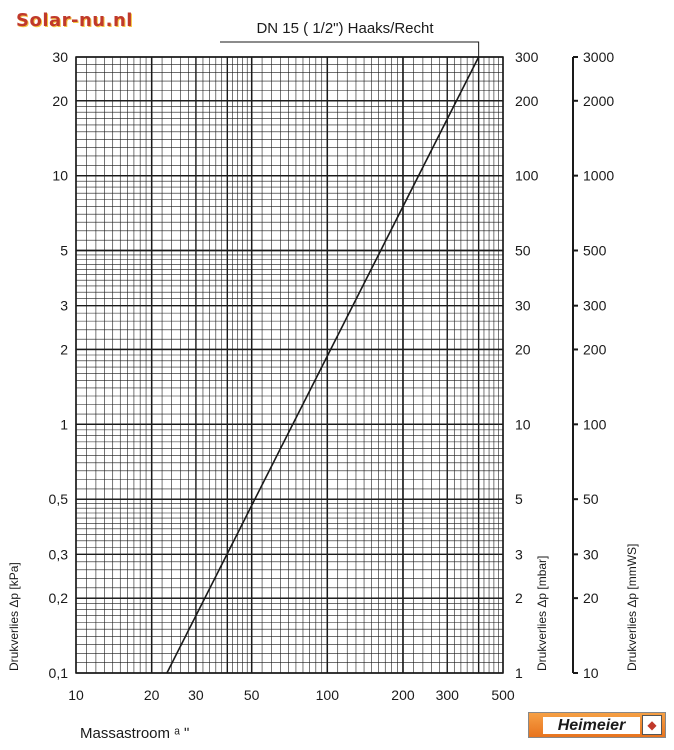 This screenshot has width=674, height=750. Describe the element at coordinates (527, 57) in the screenshot. I see `y-tick-label-mbar: 300` at that location.